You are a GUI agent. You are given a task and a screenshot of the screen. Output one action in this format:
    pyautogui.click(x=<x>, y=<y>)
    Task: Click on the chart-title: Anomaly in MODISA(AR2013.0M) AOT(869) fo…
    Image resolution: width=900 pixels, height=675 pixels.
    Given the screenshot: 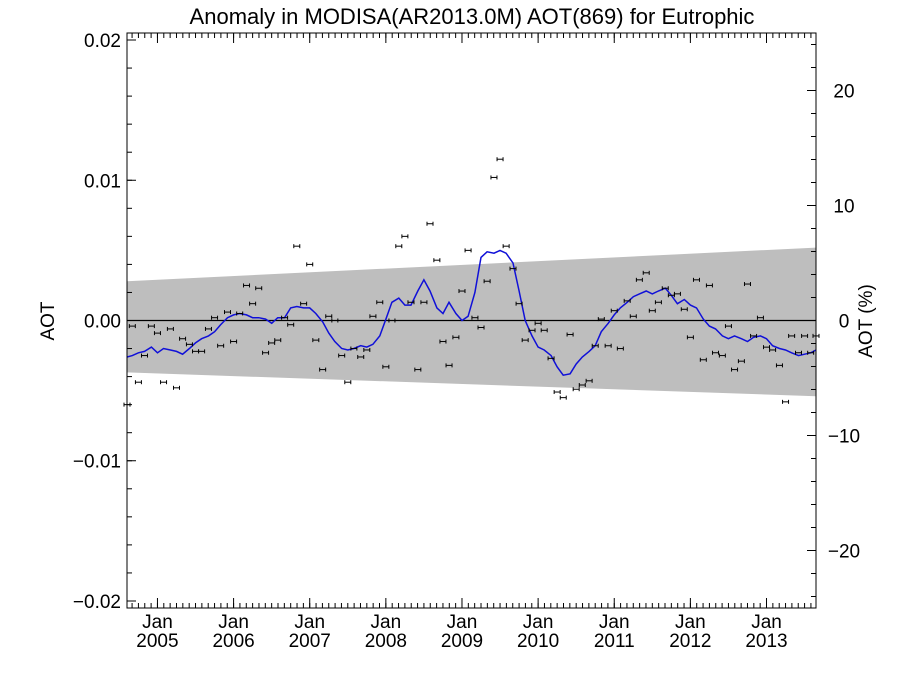 What is the action you would take?
    pyautogui.click(x=472, y=16)
    